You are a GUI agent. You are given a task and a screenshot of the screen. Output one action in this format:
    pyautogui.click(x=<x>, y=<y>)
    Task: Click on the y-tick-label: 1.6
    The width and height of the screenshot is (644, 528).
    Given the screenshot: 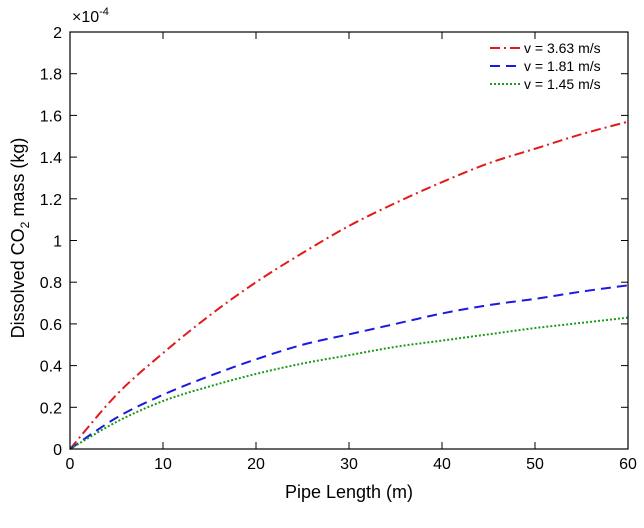 What is the action you would take?
    pyautogui.click(x=51, y=116)
    